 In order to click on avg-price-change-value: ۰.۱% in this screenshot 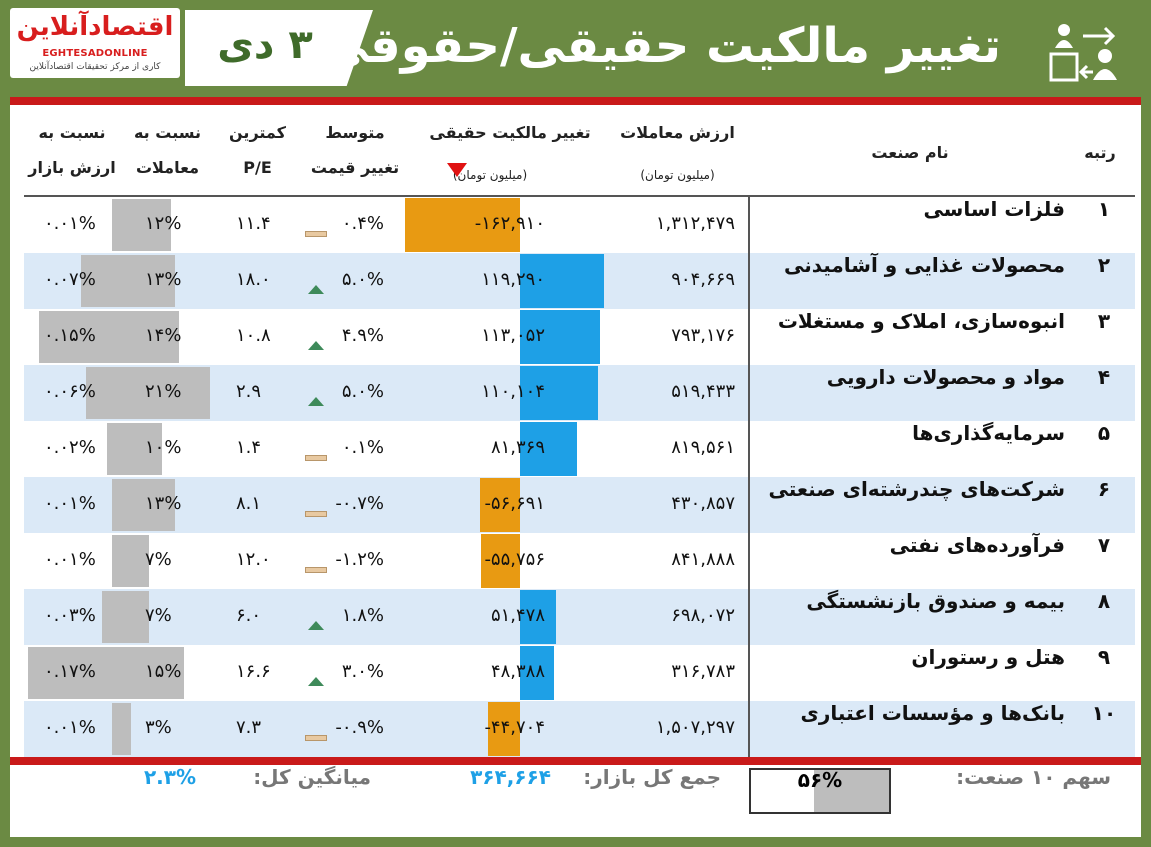, I will do `click(362, 447)`.